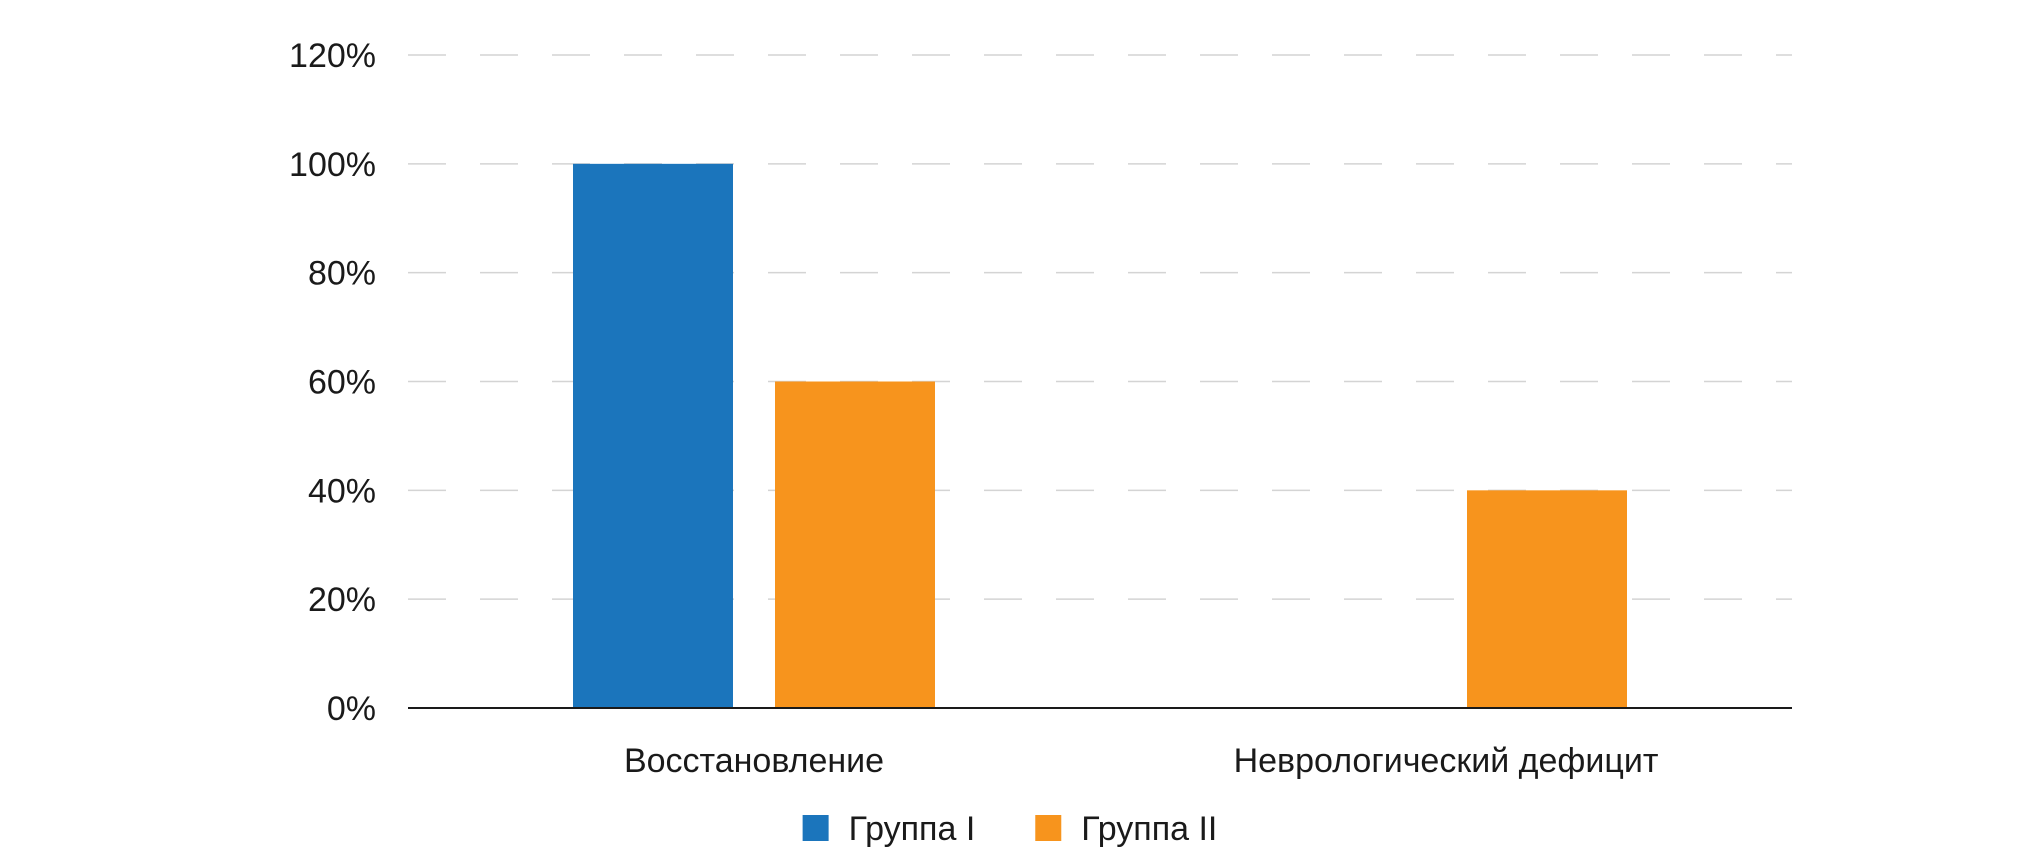 The height and width of the screenshot is (858, 2020). Describe the element at coordinates (1009, 829) in the screenshot. I see `legend: Группа I Группа II` at that location.